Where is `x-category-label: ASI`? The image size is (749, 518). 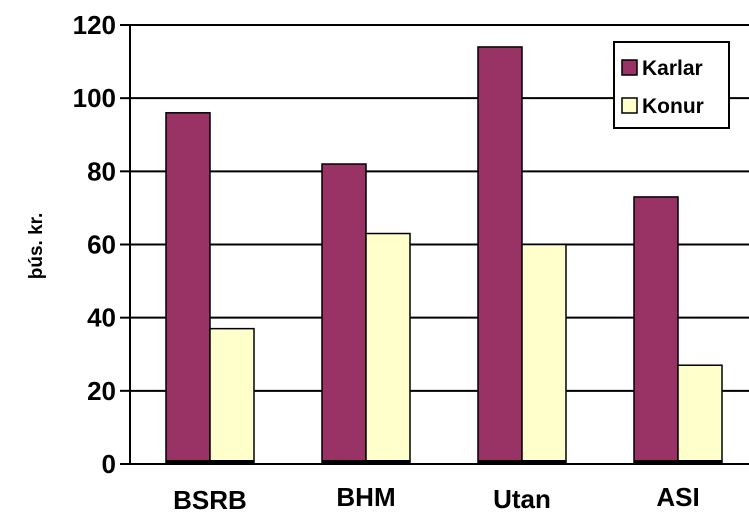 x-category-label: ASI is located at coordinates (677, 497).